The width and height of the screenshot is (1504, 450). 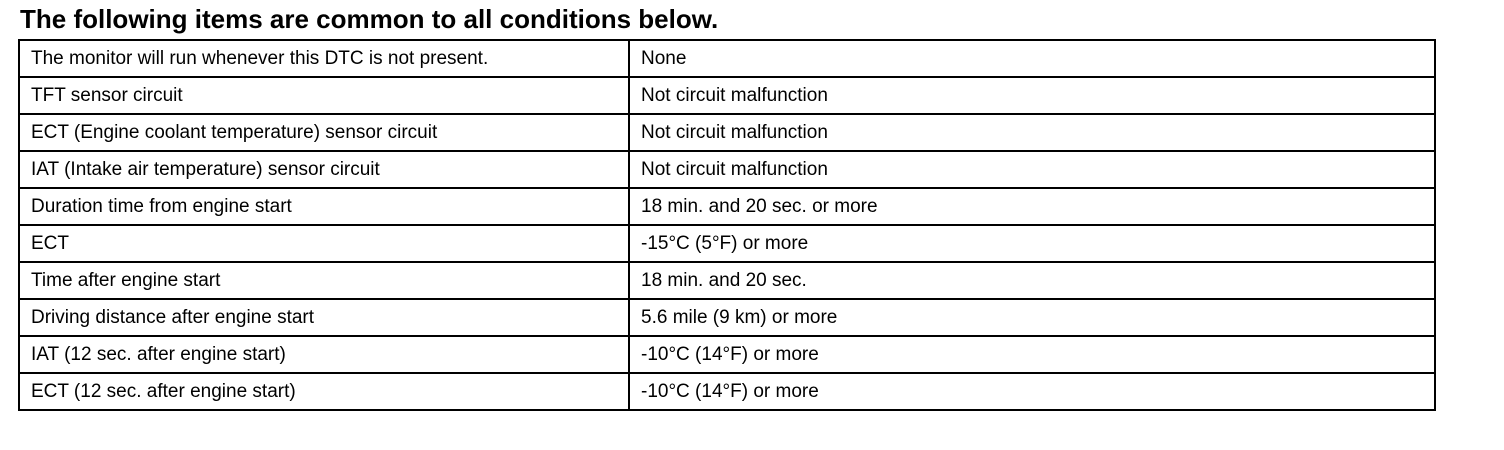 I want to click on table-row: ECT -15°C (5°F) or more, so click(x=727, y=243).